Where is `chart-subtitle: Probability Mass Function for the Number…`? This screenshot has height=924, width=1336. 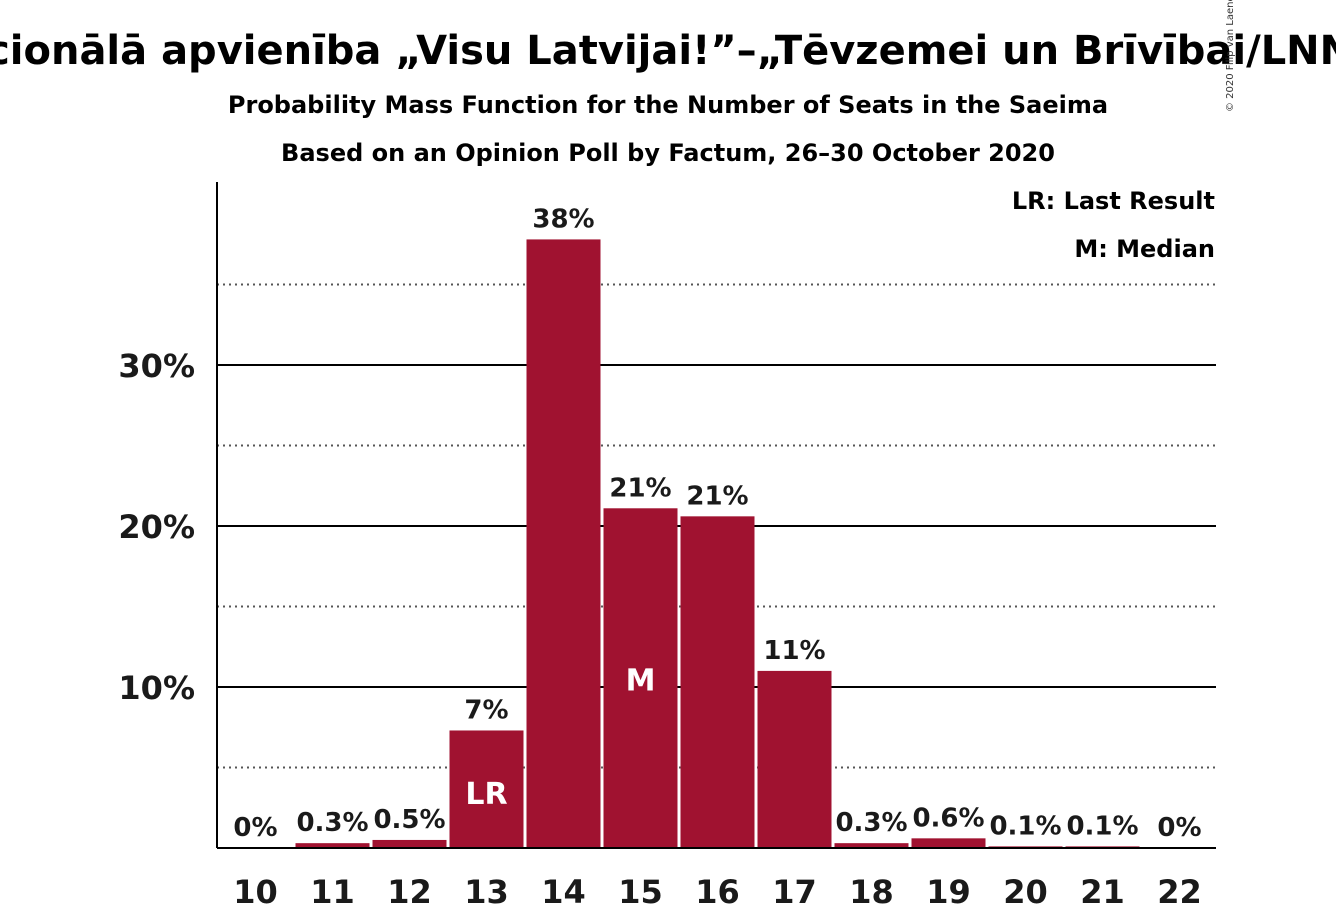 chart-subtitle: Probability Mass Function for the Number… is located at coordinates (668, 105).